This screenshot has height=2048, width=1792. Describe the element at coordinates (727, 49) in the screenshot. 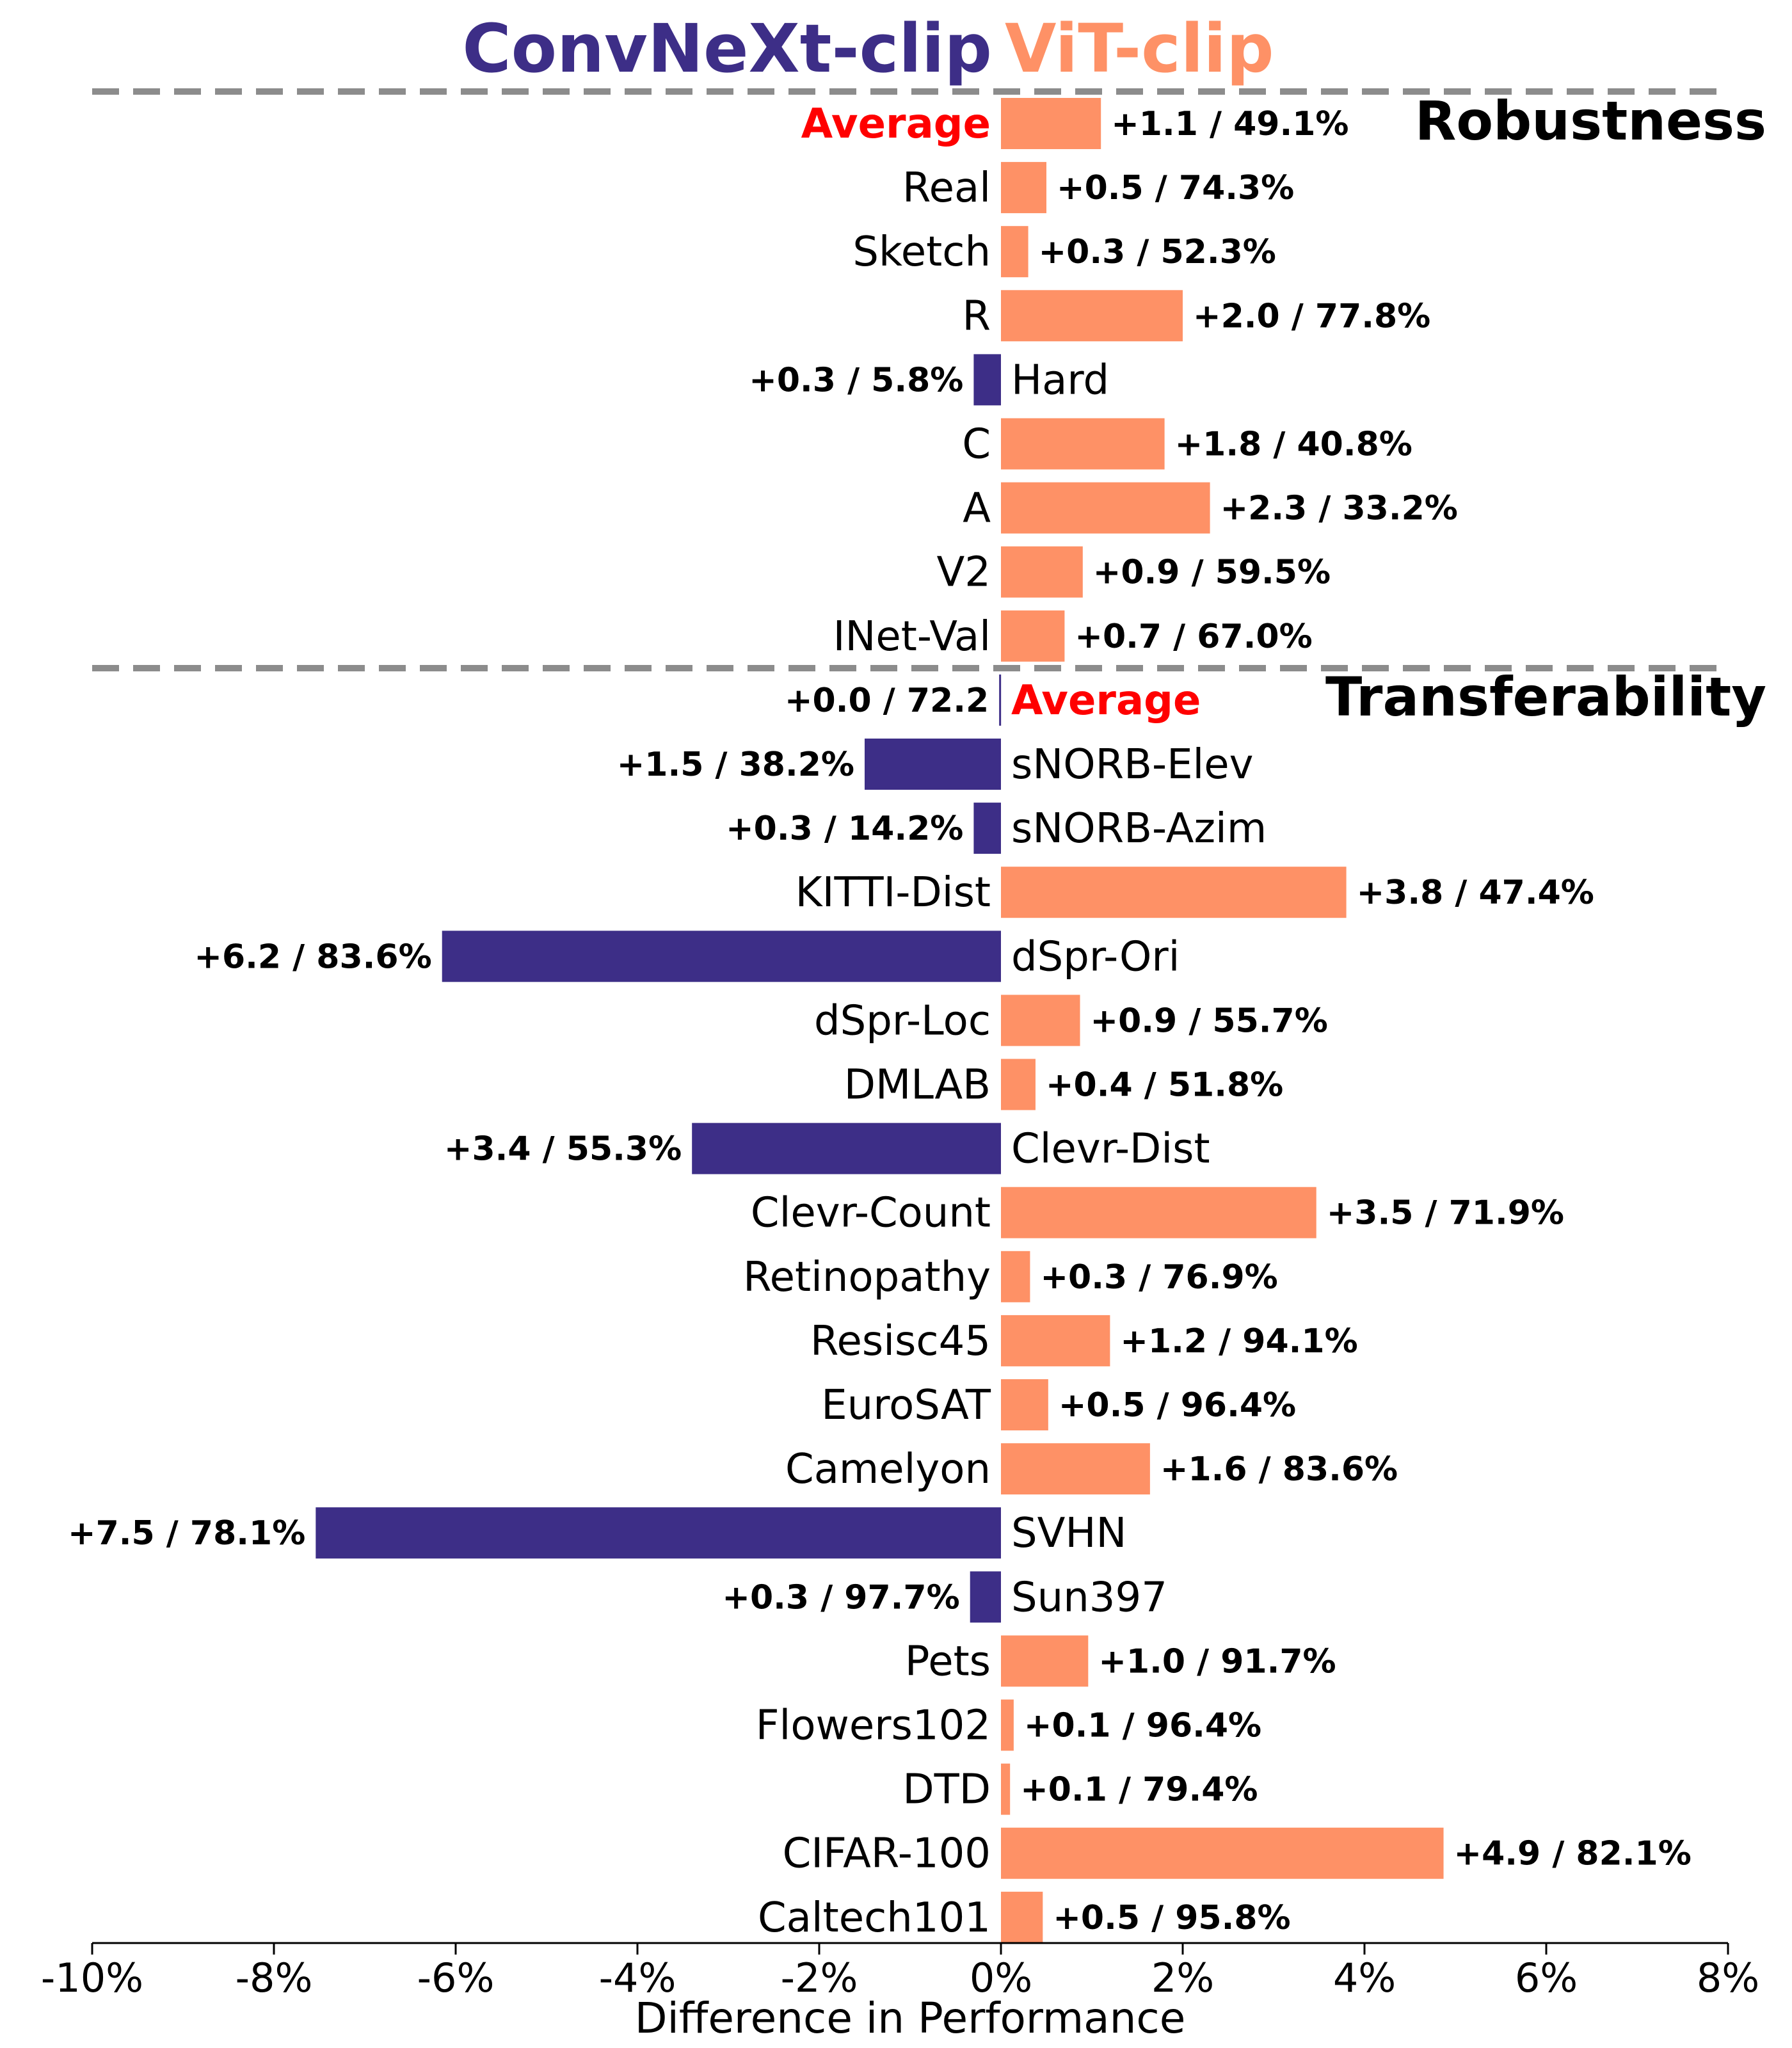

I see `legend-convnext-label: ConvNeXt-clip` at that location.